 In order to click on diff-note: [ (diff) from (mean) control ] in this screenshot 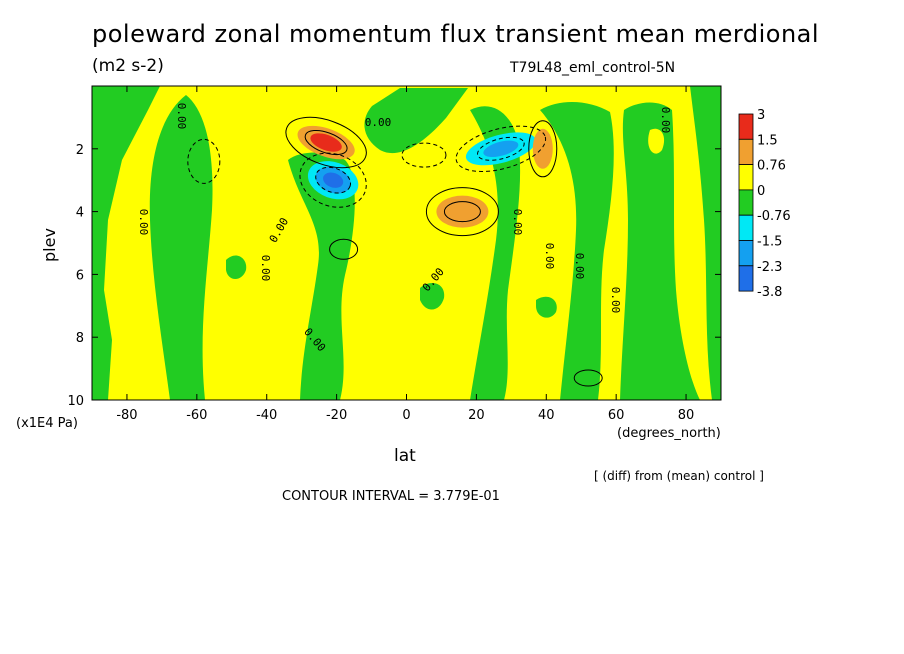, I will do `click(679, 476)`.